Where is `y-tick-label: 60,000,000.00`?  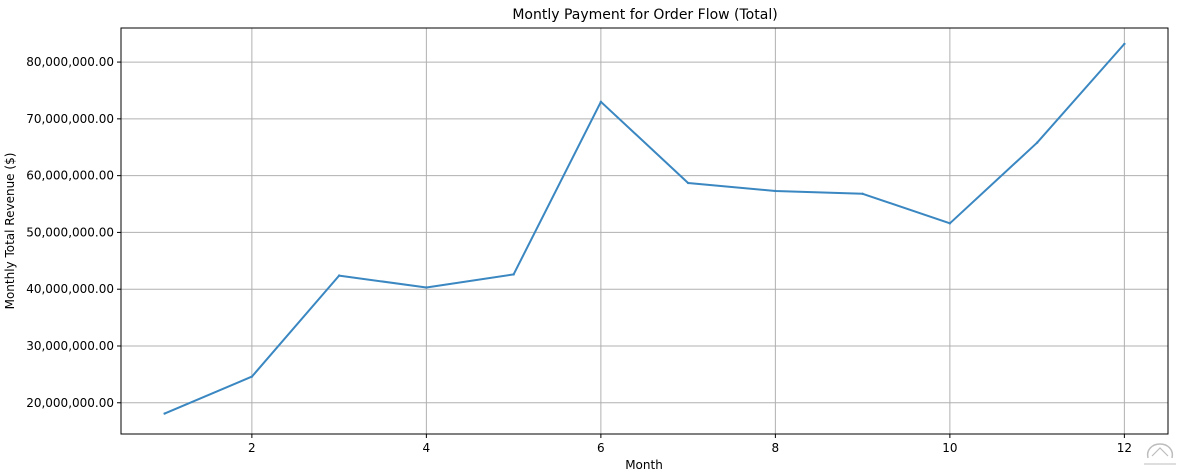
y-tick-label: 60,000,000.00 is located at coordinates (70, 176).